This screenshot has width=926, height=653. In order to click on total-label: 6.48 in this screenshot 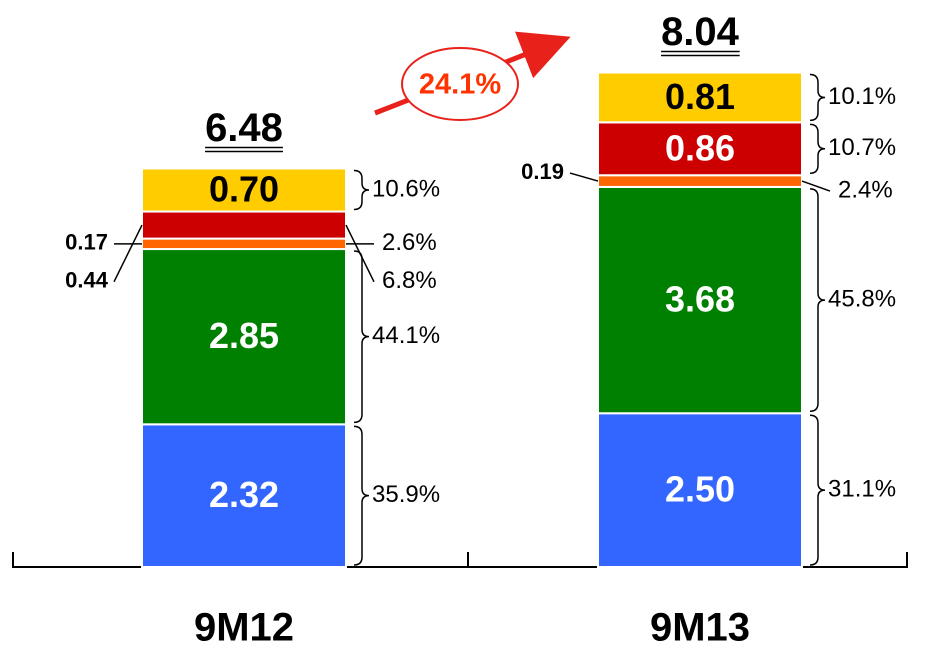, I will do `click(244, 128)`.